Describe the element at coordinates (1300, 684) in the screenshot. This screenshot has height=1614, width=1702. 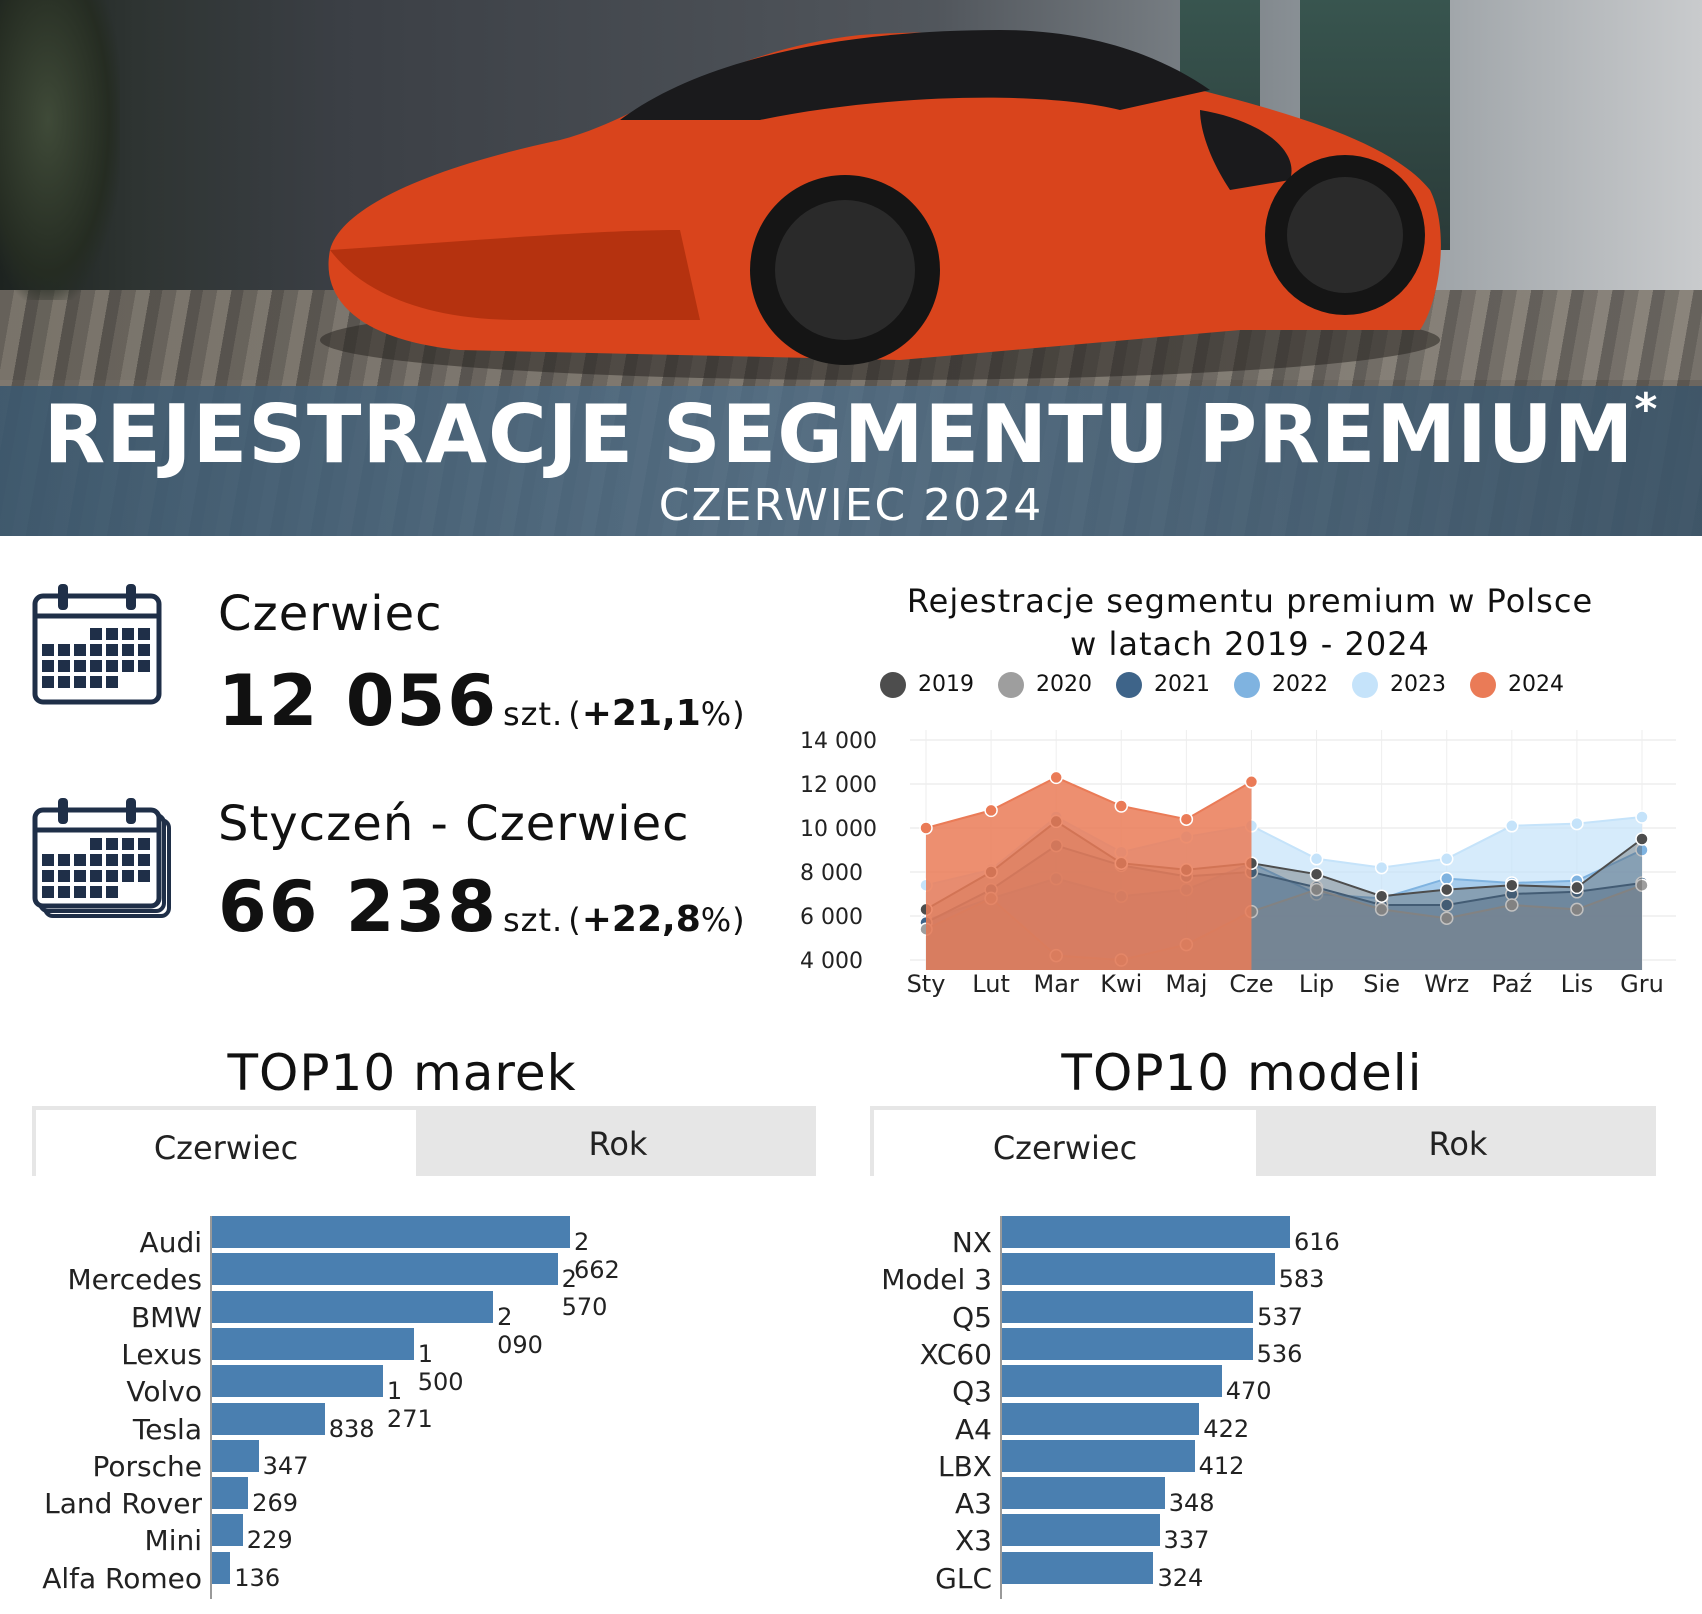
I see `legend-label: 2022` at that location.